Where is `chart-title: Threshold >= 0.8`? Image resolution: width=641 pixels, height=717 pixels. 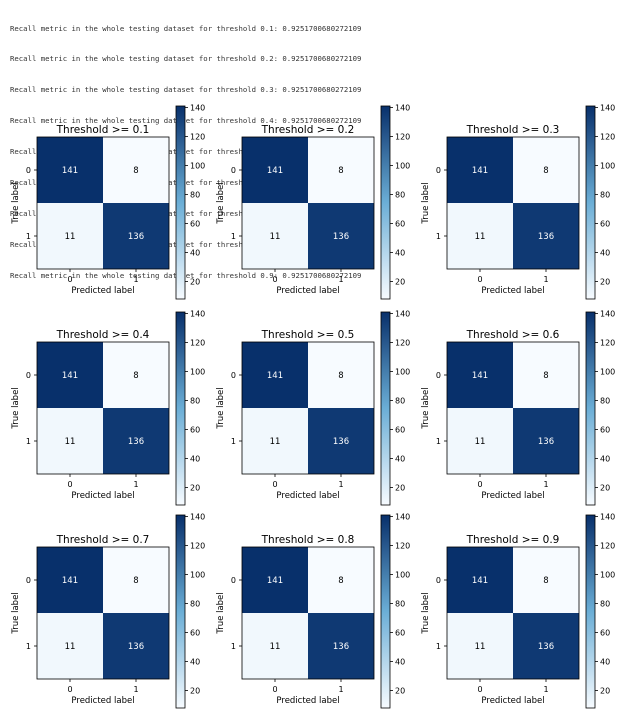 chart-title: Threshold >= 0.8 is located at coordinates (308, 540).